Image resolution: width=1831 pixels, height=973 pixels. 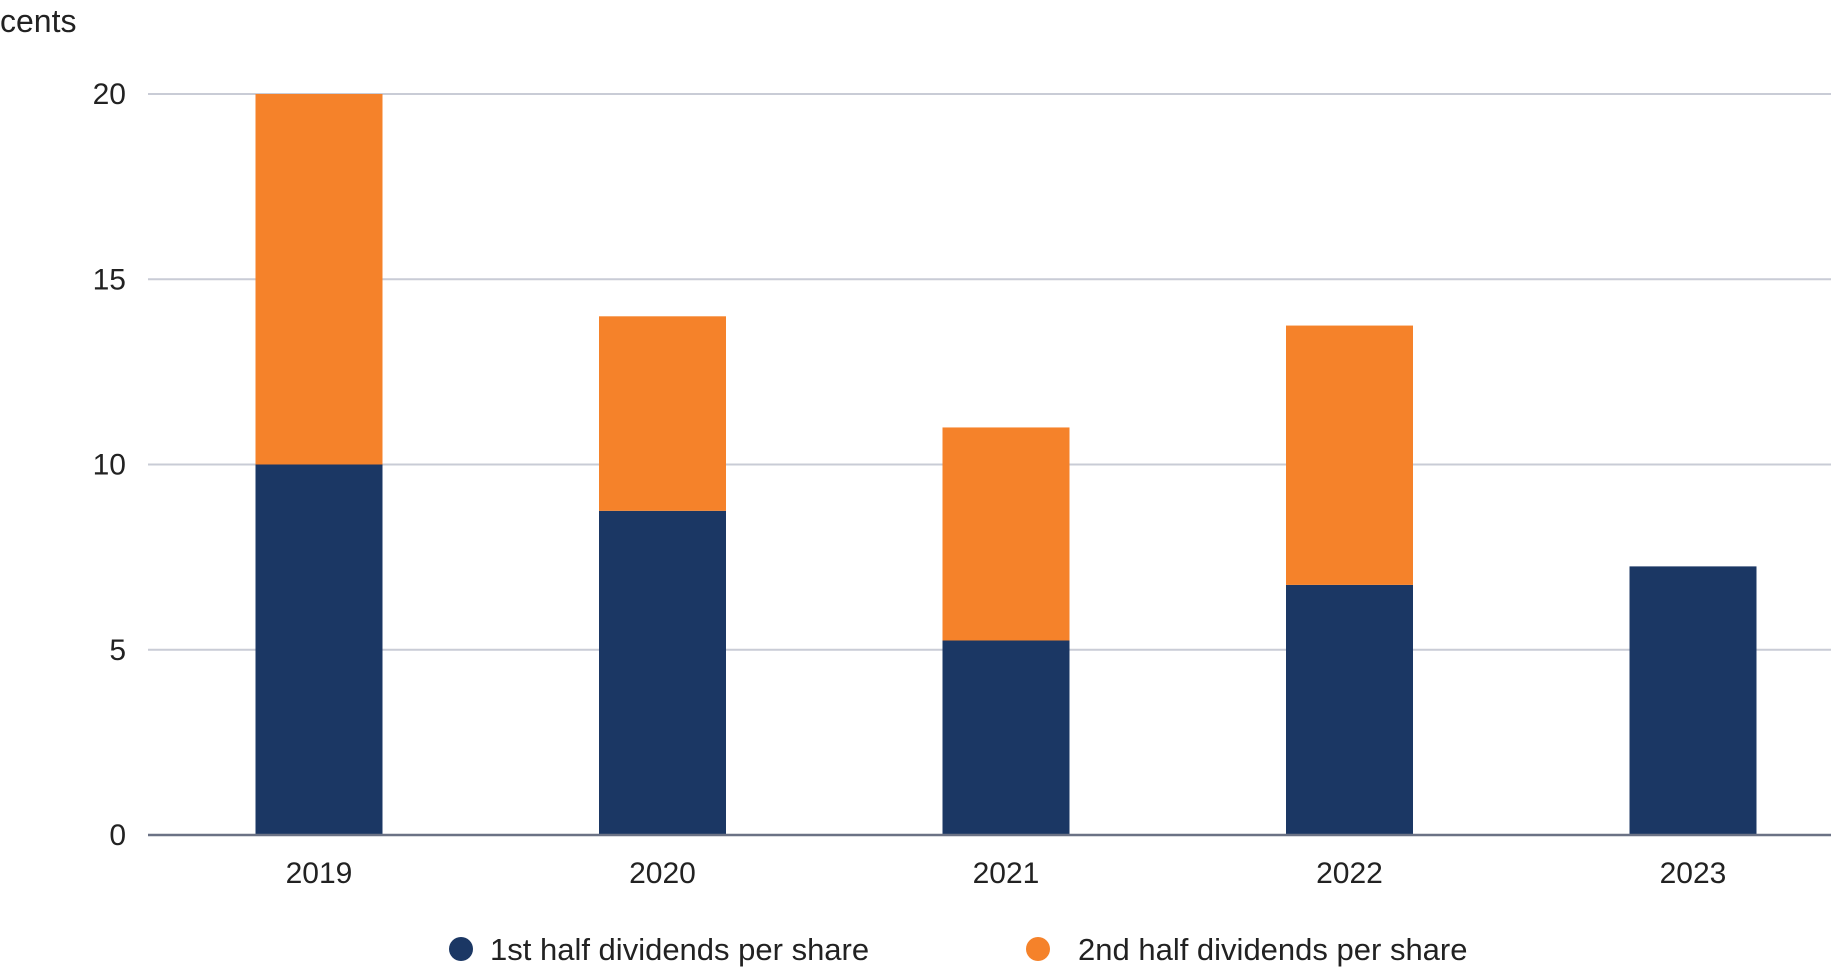 I want to click on y-axis-unit-label: cents, so click(x=38, y=21).